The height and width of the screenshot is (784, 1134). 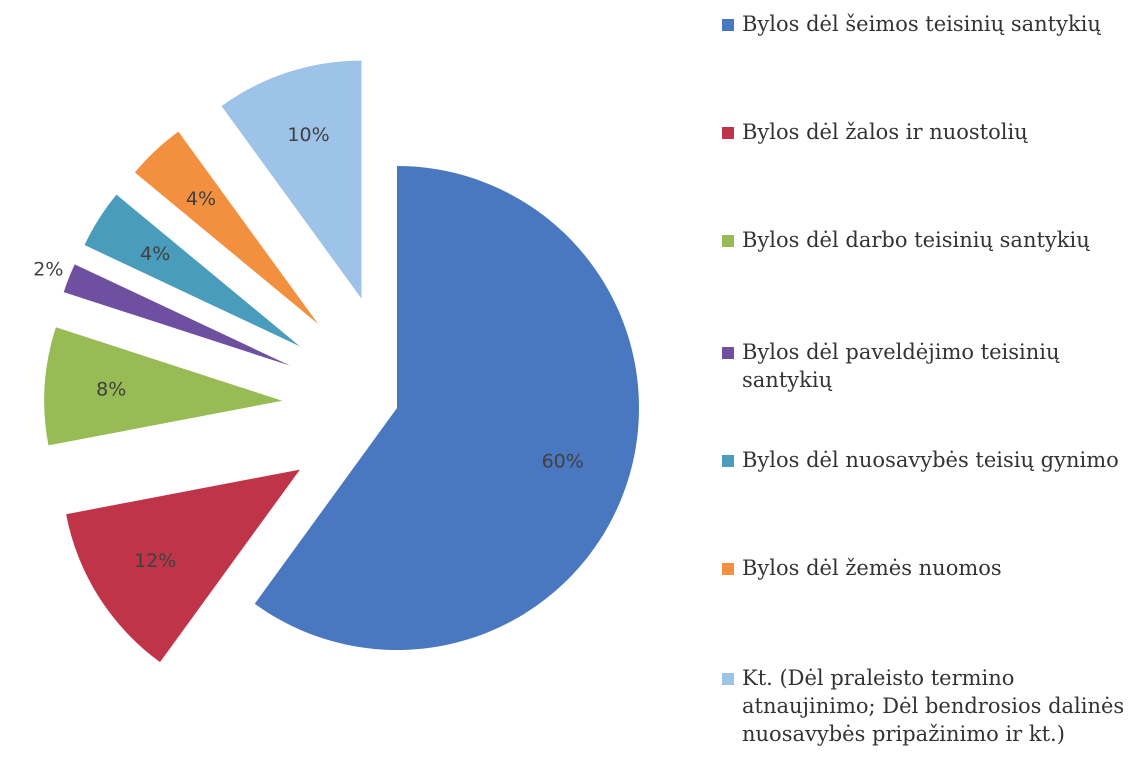 I want to click on legend-entry: Bylos dėl darbo teisinių santykių, so click(x=928, y=240).